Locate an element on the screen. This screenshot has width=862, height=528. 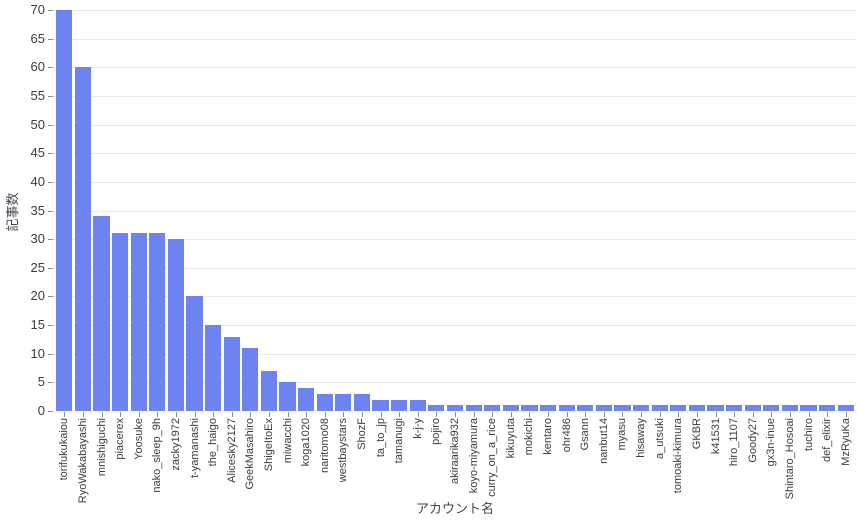
x-tick-label: hisaway is located at coordinates (641, 438).